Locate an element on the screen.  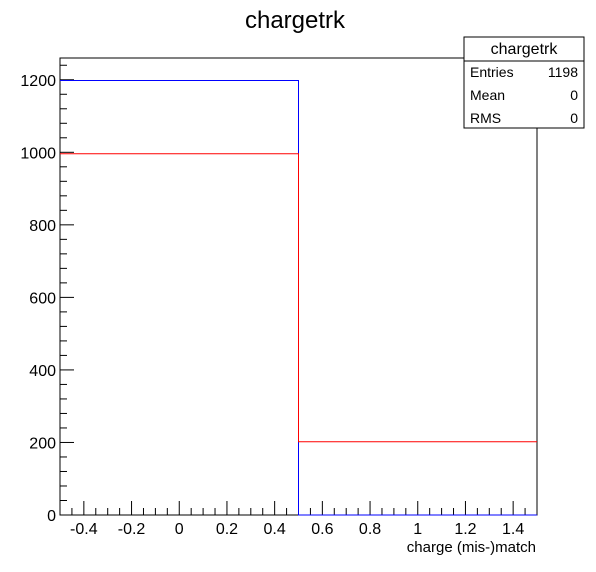
x-tick-label: -0.2 is located at coordinates (132, 529).